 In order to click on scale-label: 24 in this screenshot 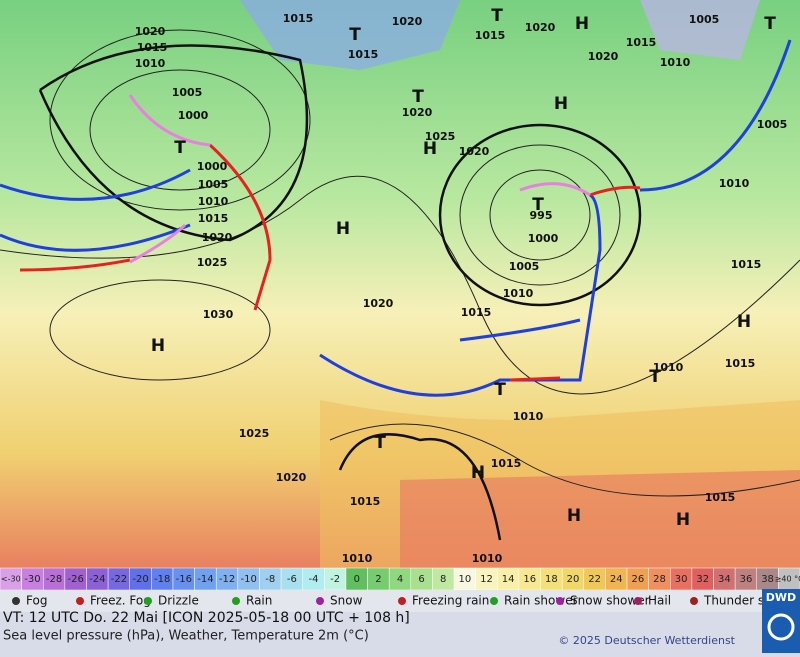, I will do `click(616, 579)`.